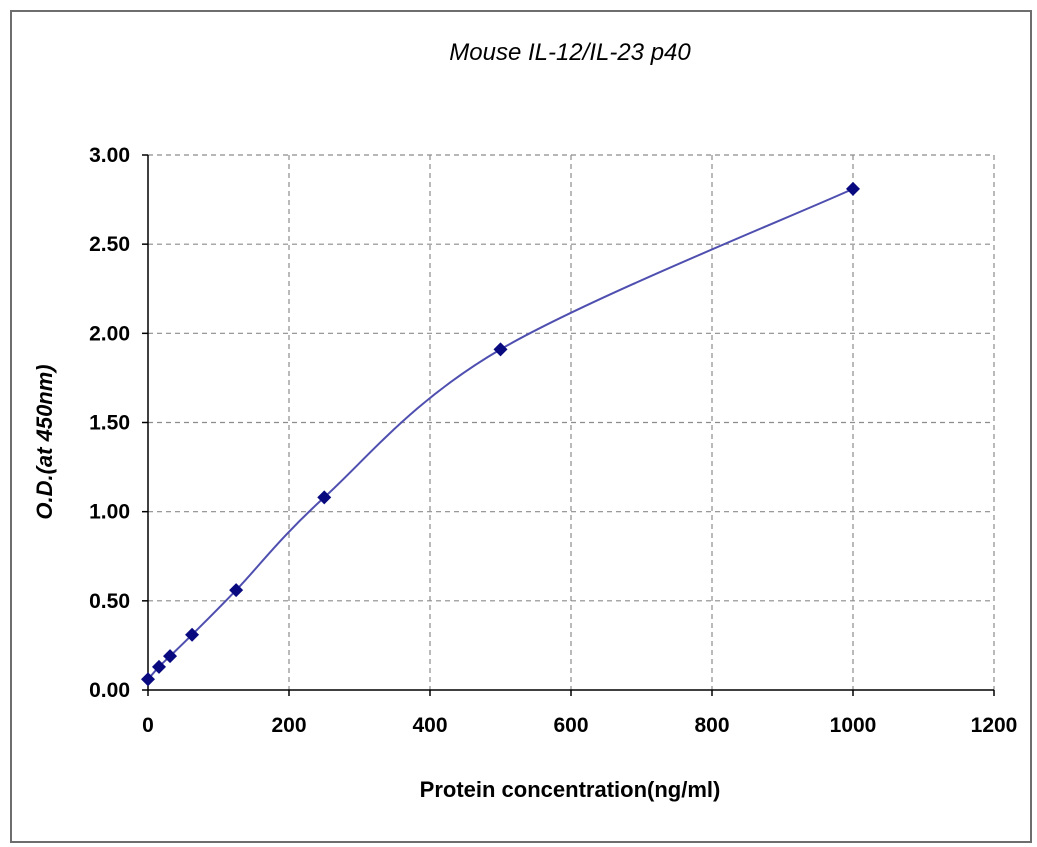 The width and height of the screenshot is (1037, 847). I want to click on y-tick-label: 3.00, so click(109, 155).